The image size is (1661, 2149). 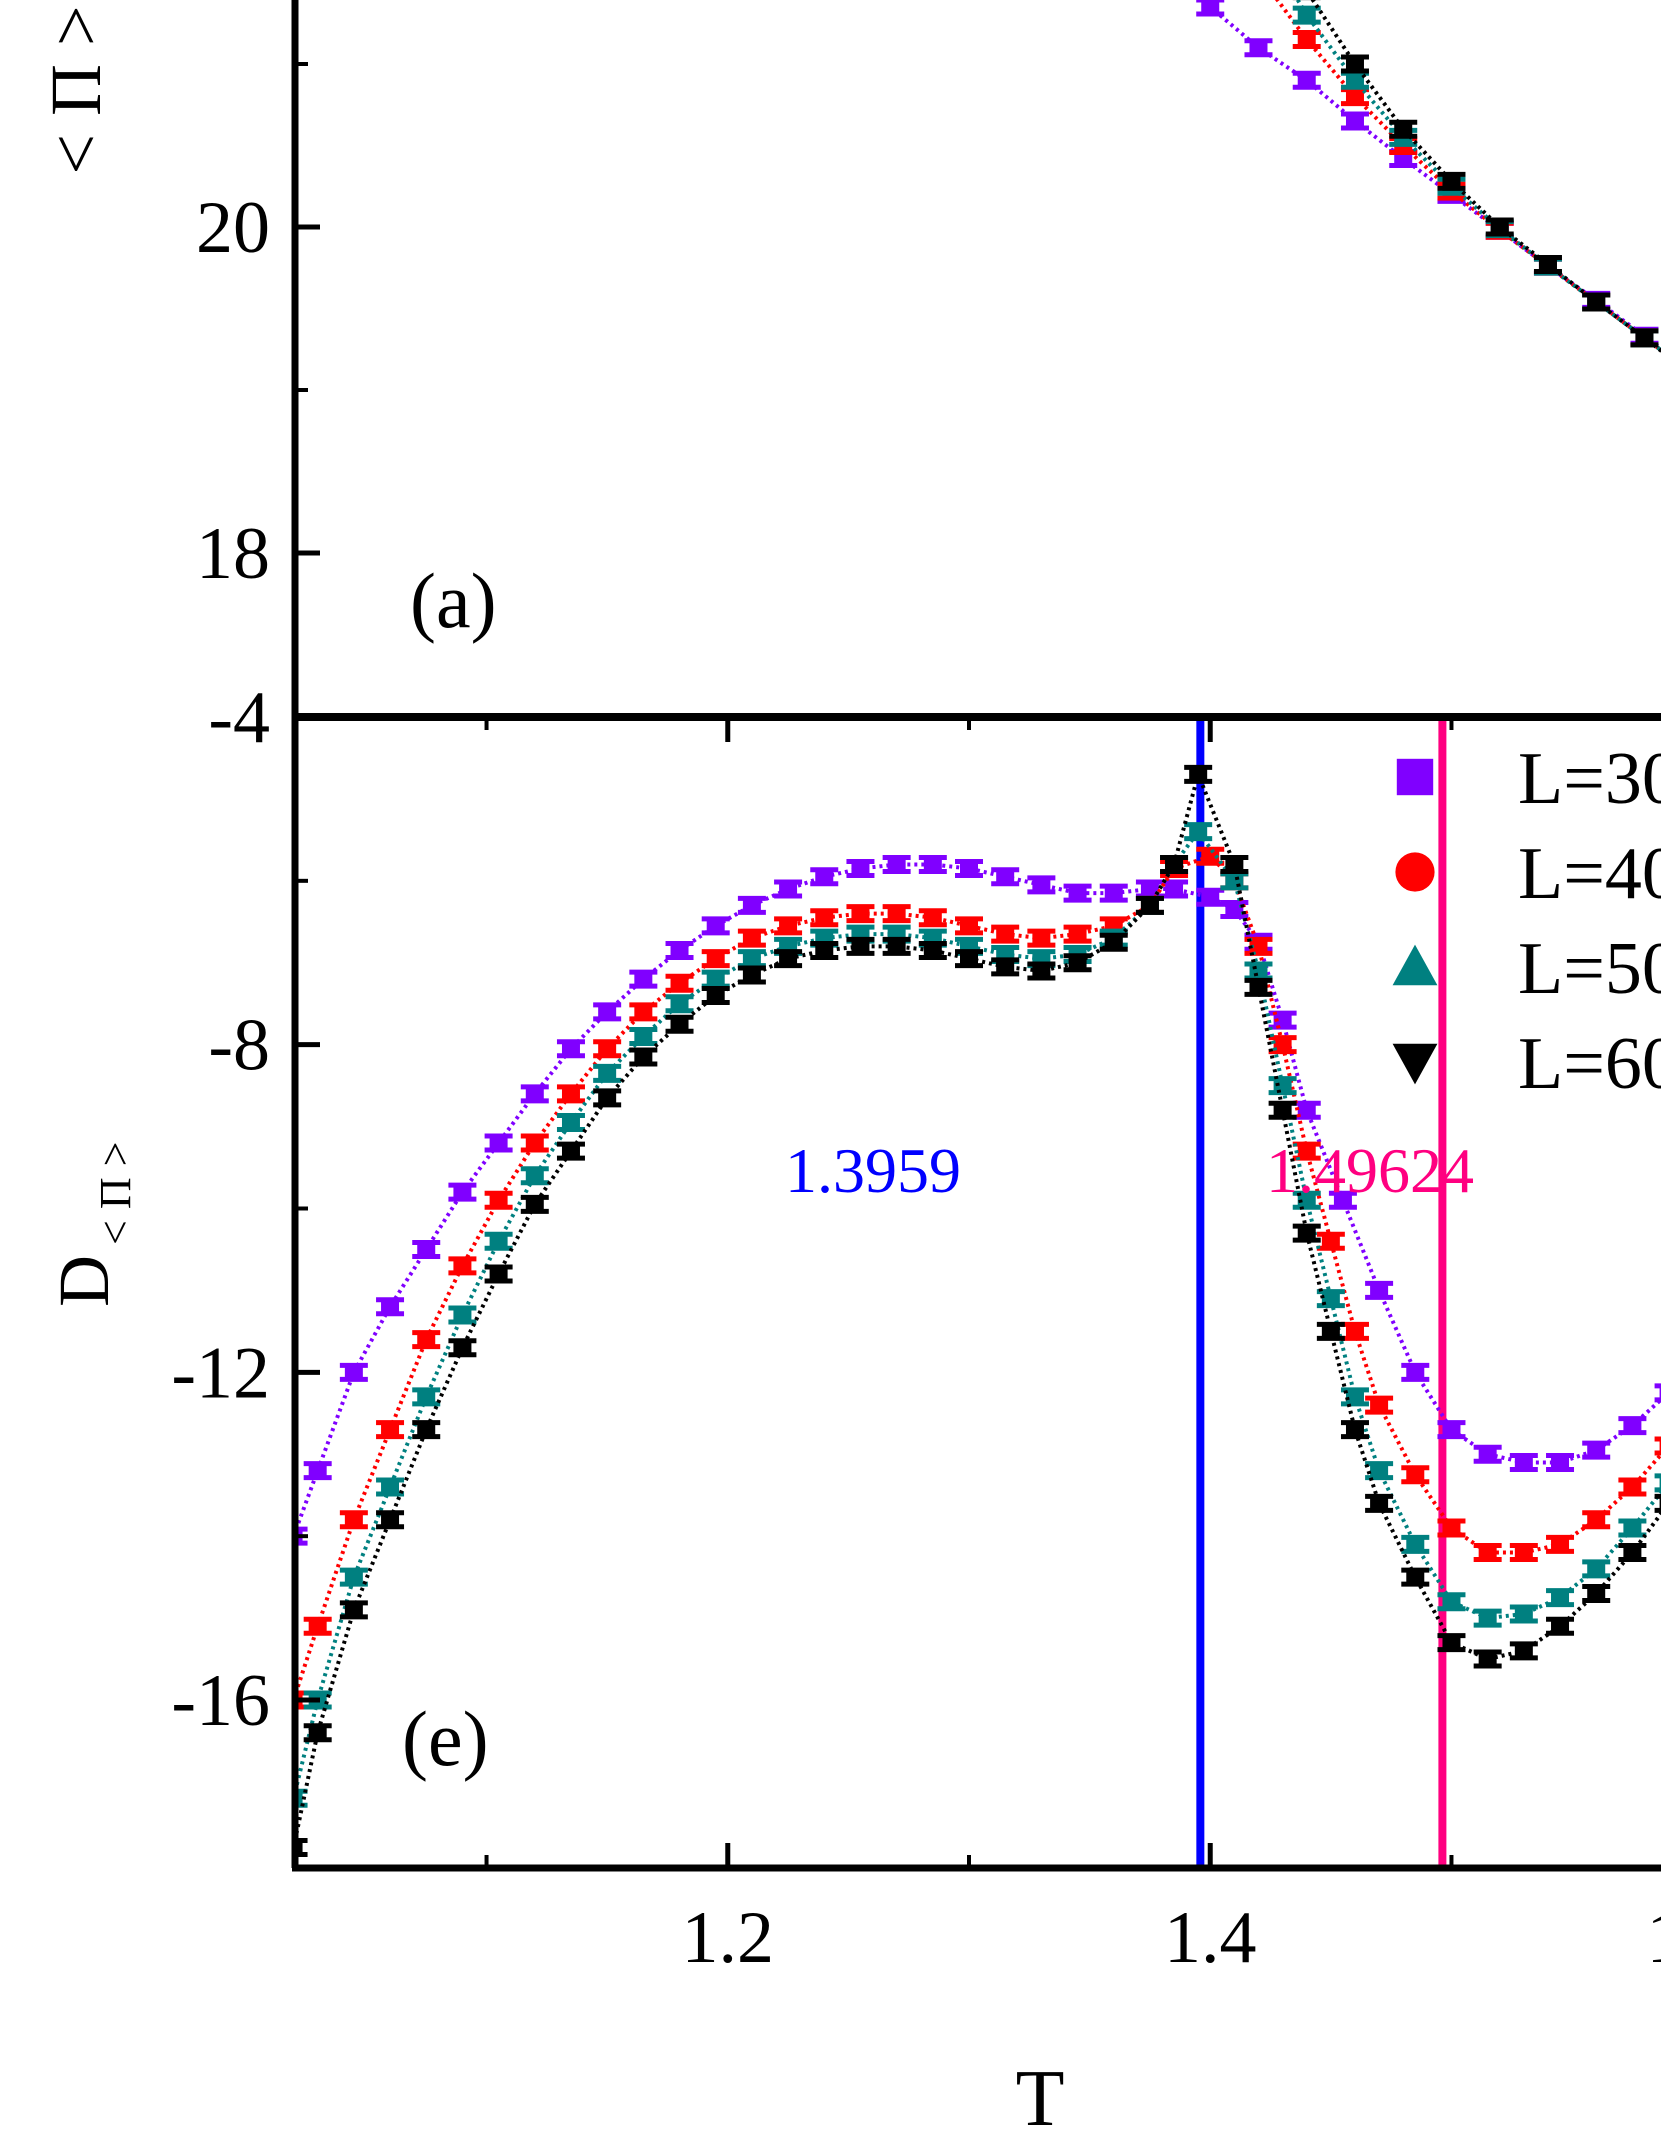 I want to click on panel-a-ytick-label: 18, so click(x=233, y=554).